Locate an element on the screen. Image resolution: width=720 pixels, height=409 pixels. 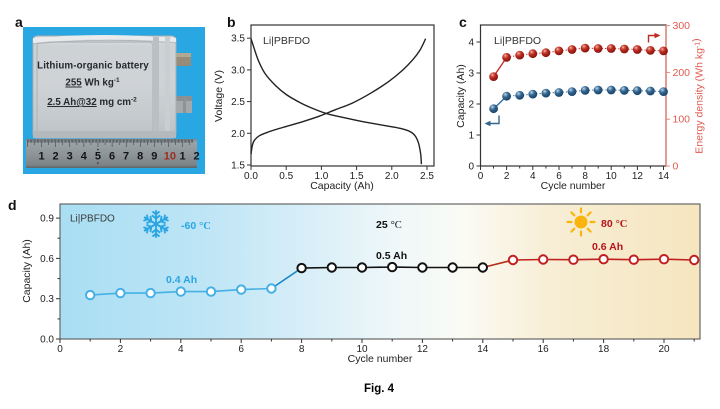
svg-text: 80 °C is located at coordinates (614, 224).